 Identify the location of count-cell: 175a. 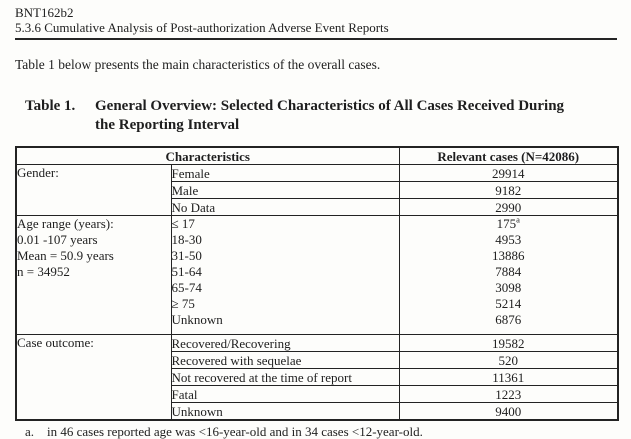
(508, 224).